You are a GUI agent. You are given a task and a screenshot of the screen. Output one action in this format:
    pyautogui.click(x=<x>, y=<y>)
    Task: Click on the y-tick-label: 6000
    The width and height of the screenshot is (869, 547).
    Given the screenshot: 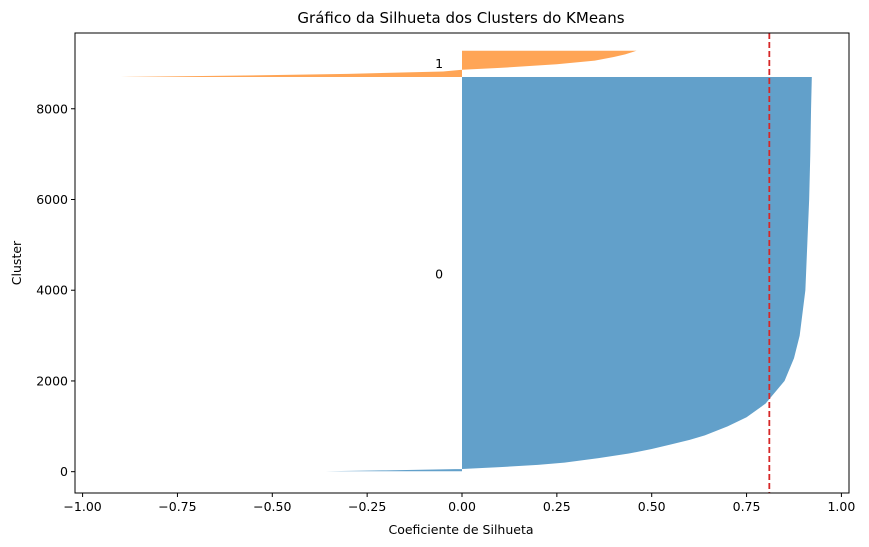 What is the action you would take?
    pyautogui.click(x=52, y=199)
    